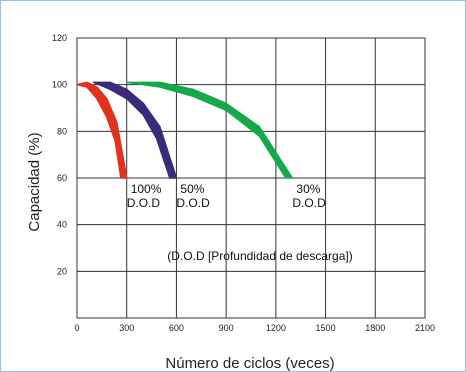  I want to click on x-tick-labels: 0 300 600 900 1200 1500 1800 2100, so click(254, 328).